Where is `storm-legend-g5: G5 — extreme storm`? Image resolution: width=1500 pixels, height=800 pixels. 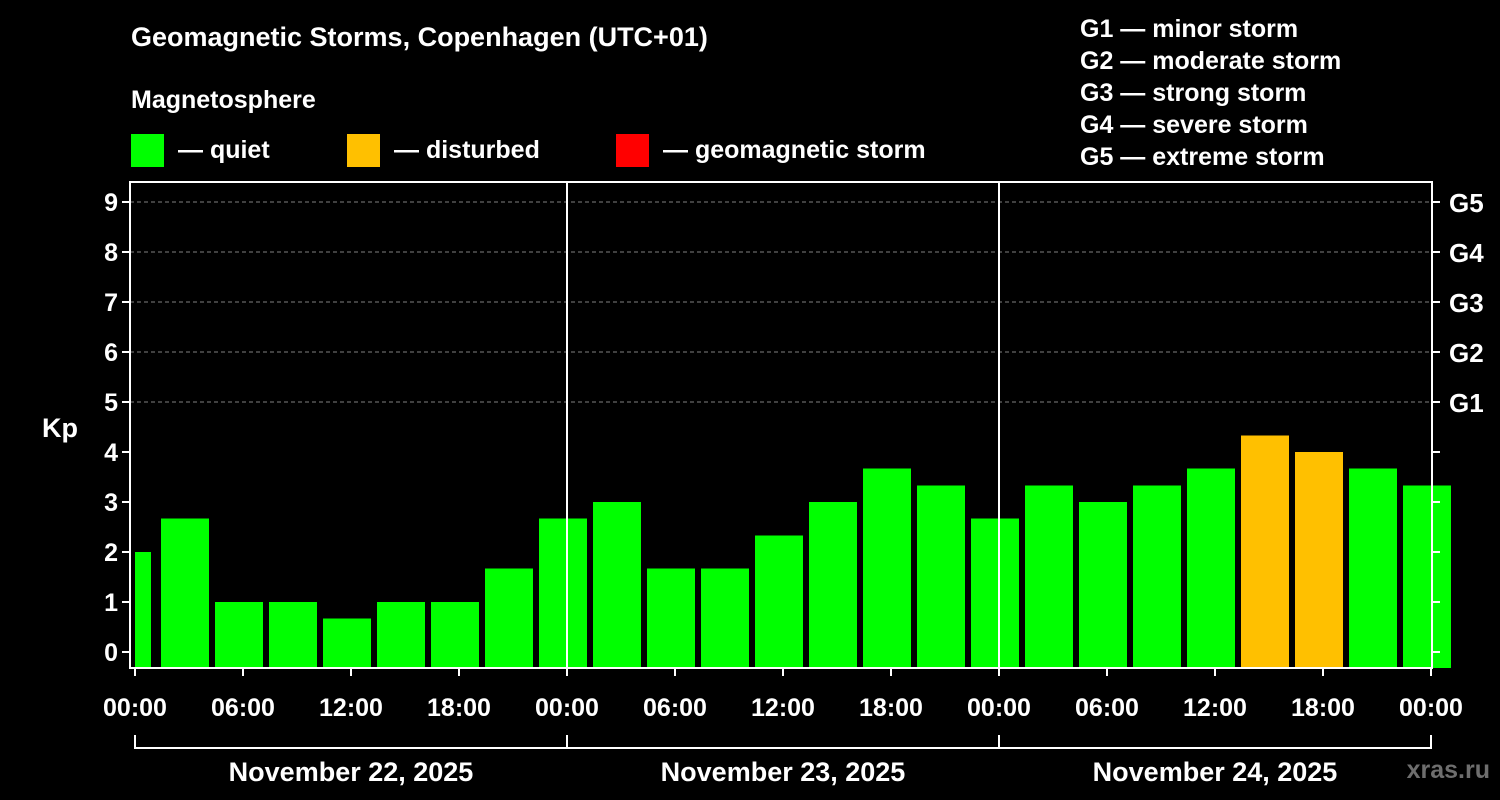 storm-legend-g5: G5 — extreme storm is located at coordinates (1202, 157).